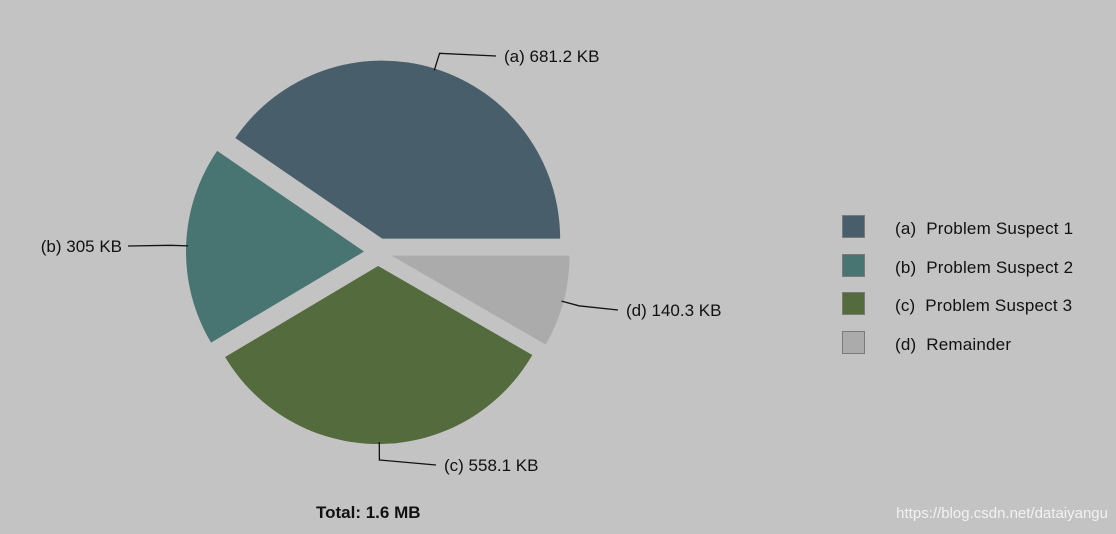 The width and height of the screenshot is (1116, 534). Describe the element at coordinates (368, 512) in the screenshot. I see `chart-total: Total: 1.6 MB` at that location.